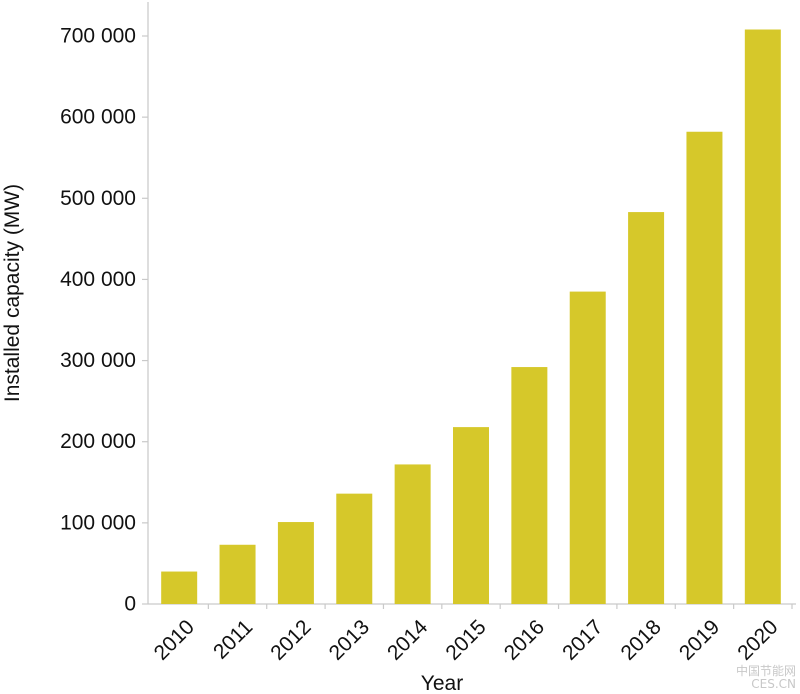 The width and height of the screenshot is (800, 694). What do you see at coordinates (290, 639) in the screenshot?
I see `x-tick-label: 2012` at bounding box center [290, 639].